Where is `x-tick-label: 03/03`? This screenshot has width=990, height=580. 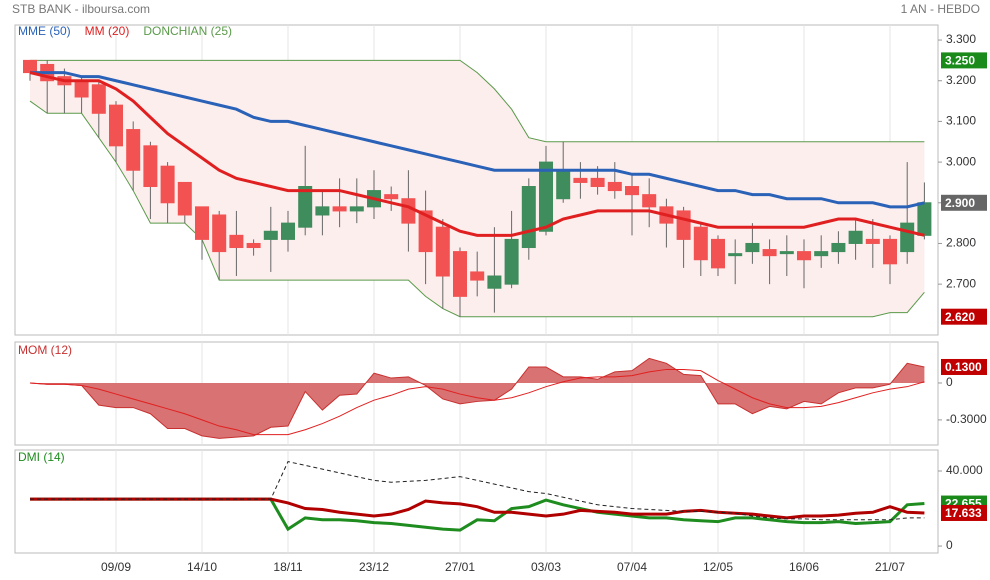
x-tick-label: 03/03 is located at coordinates (546, 567).